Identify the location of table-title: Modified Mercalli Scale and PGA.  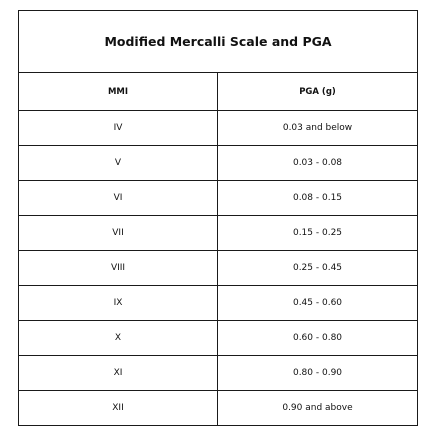
(218, 41).